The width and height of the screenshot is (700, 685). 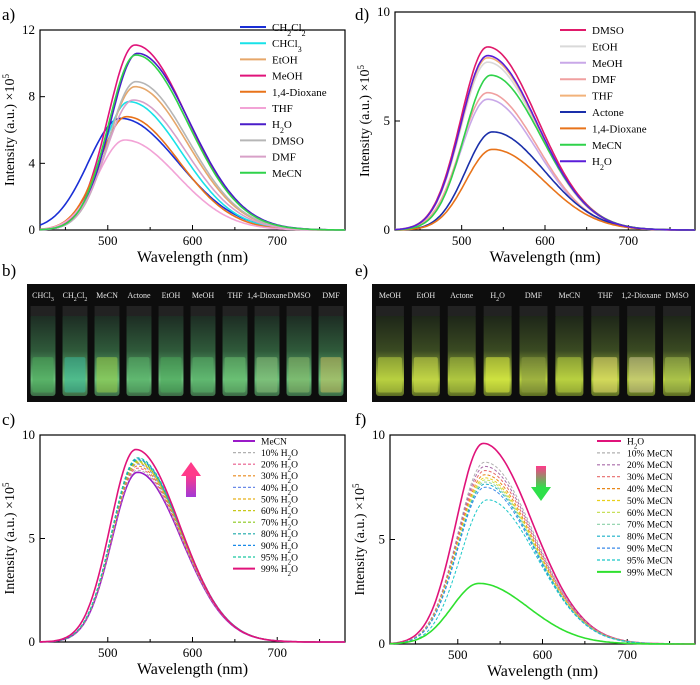 What do you see at coordinates (299, 93) in the screenshot?
I see `legend-label: 1,4-Dioxane` at bounding box center [299, 93].